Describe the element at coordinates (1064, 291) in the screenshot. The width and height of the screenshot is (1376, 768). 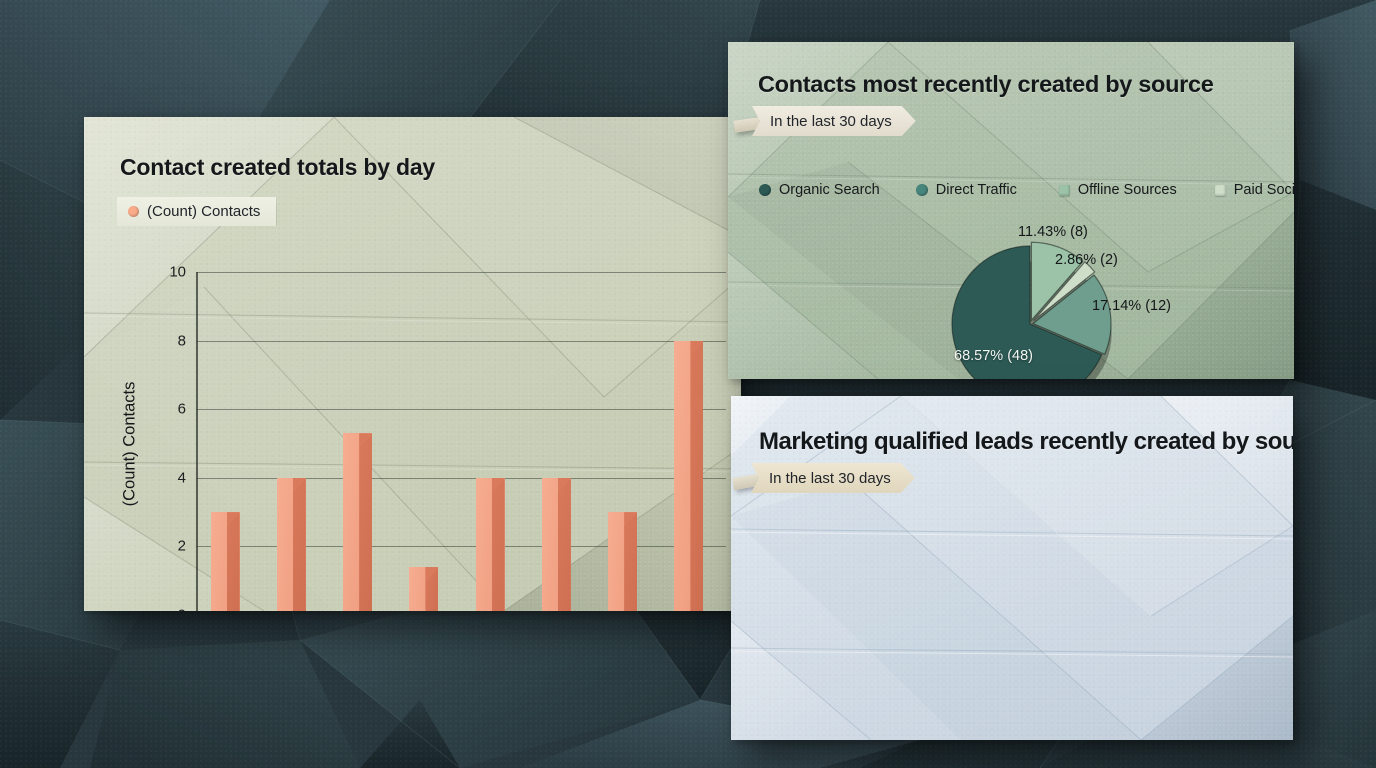
I see `pie-slice: Paid Social — 2.86% (2)` at that location.